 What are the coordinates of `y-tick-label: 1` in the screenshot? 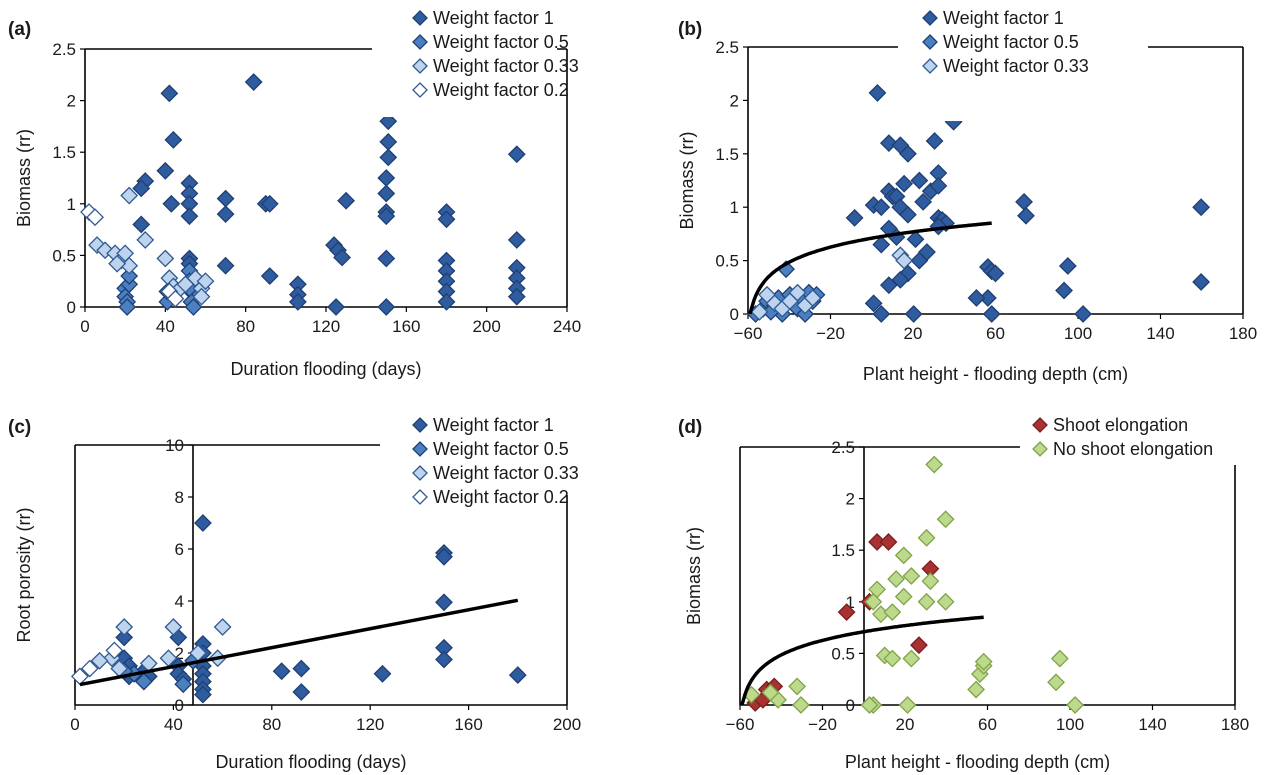 It's located at (734, 207).